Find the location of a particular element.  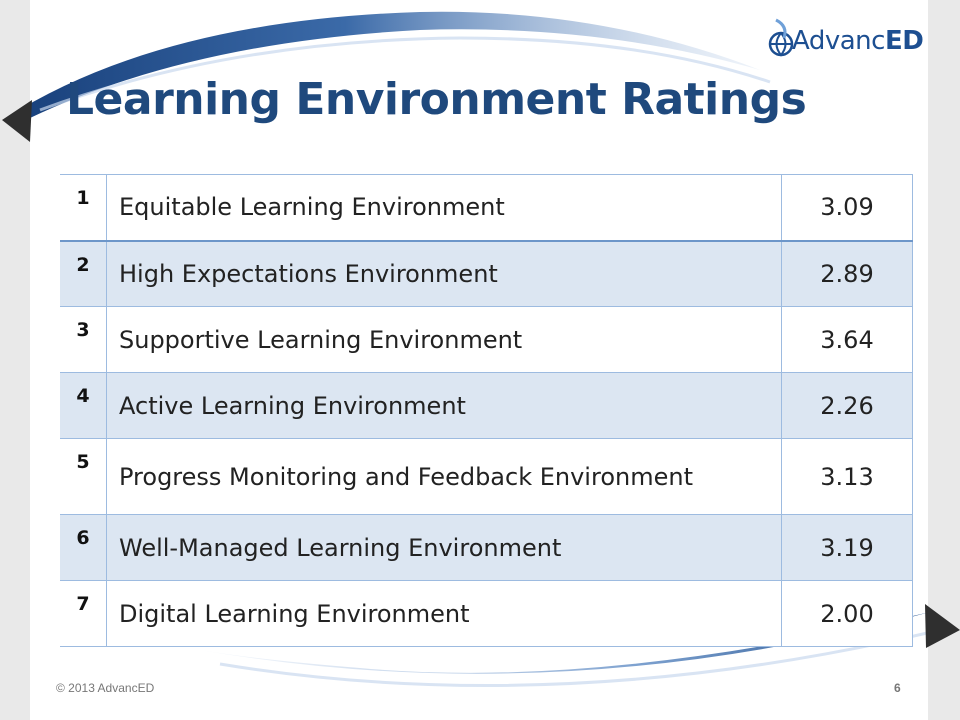

rating-value: 3.64 is located at coordinates (847, 339).